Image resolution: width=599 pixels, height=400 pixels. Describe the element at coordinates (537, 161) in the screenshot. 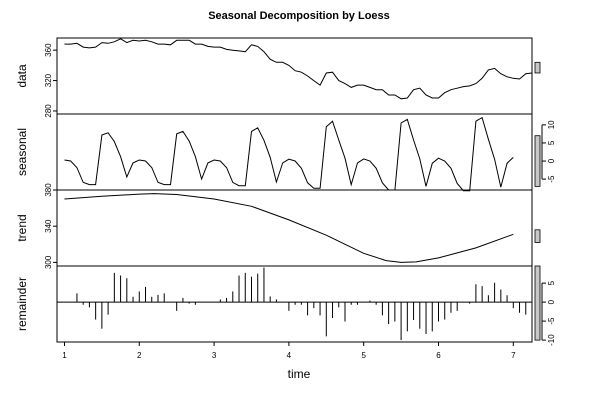

I see `scale-bar-seasonal` at that location.